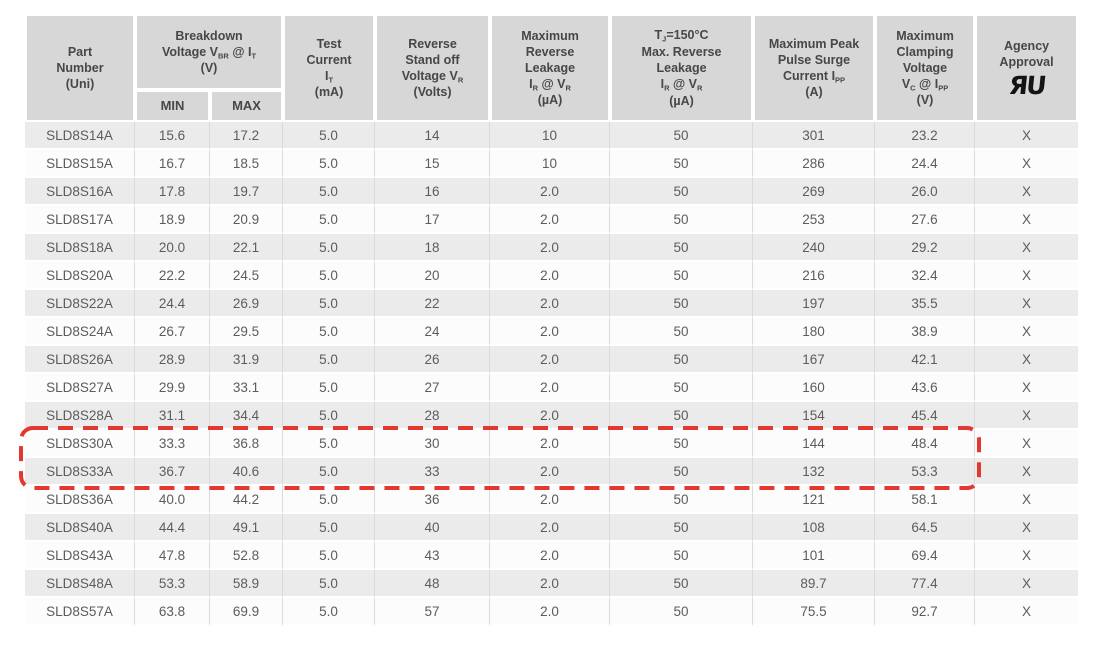 The width and height of the screenshot is (1103, 647). What do you see at coordinates (172, 612) in the screenshot?
I see `value-cell: 63.8` at bounding box center [172, 612].